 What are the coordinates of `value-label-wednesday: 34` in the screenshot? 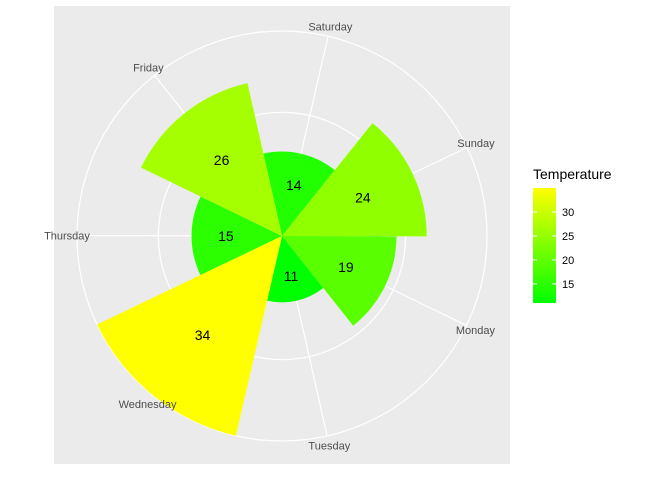 It's located at (203, 335).